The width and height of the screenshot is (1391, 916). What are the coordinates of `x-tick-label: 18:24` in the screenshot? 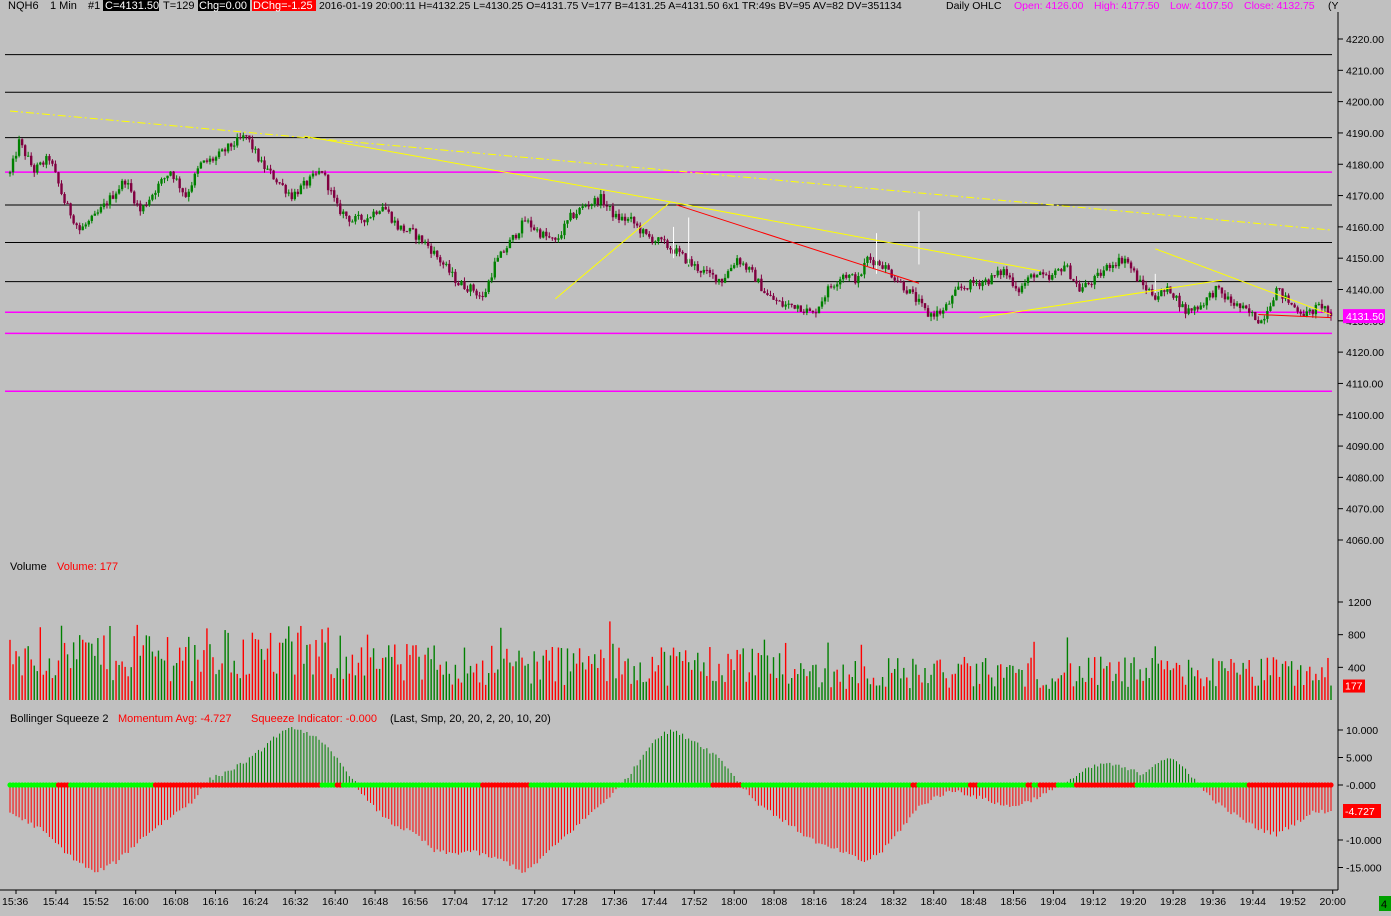 It's located at (854, 902).